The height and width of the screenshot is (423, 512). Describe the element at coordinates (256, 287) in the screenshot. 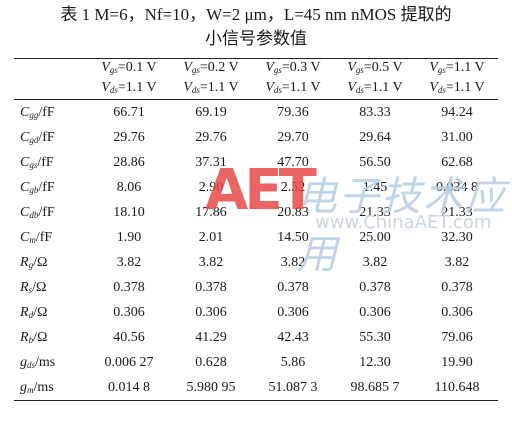

I see `table-row: Rs/Ω 0.378 0.378 0.378 0.378 0.378` at that location.